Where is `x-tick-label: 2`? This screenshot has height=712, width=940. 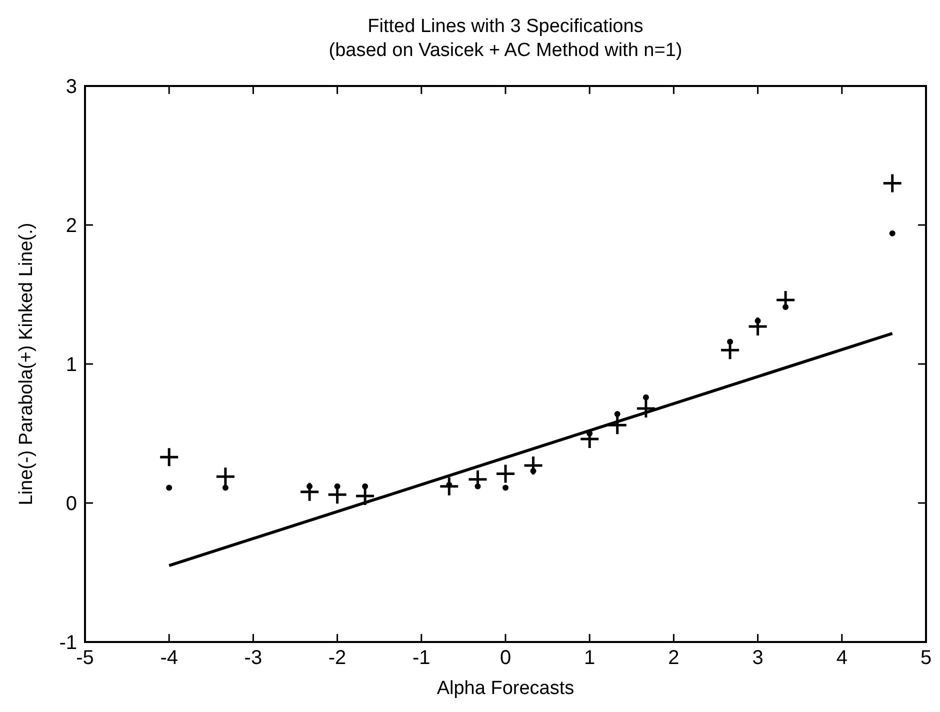
x-tick-label: 2 is located at coordinates (674, 658).